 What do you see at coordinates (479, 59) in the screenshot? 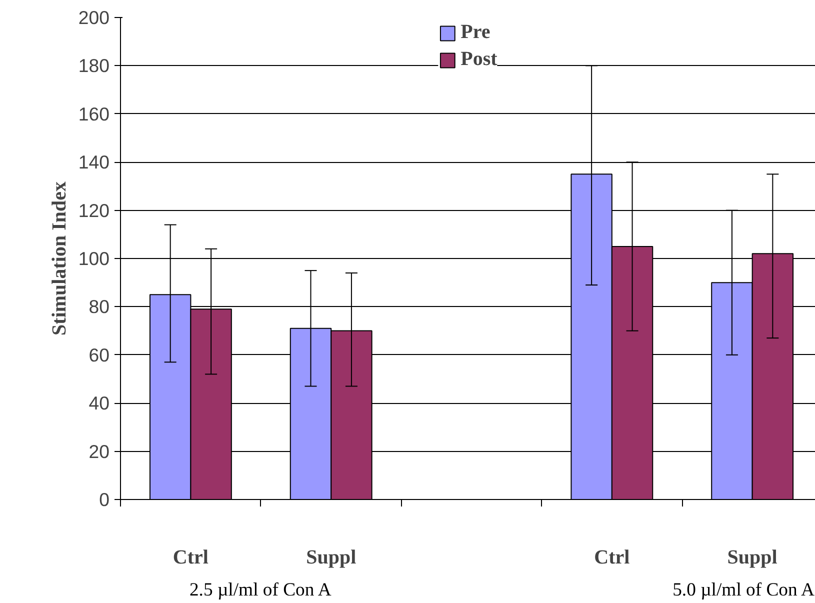
I see `legend-label: Post` at bounding box center [479, 59].